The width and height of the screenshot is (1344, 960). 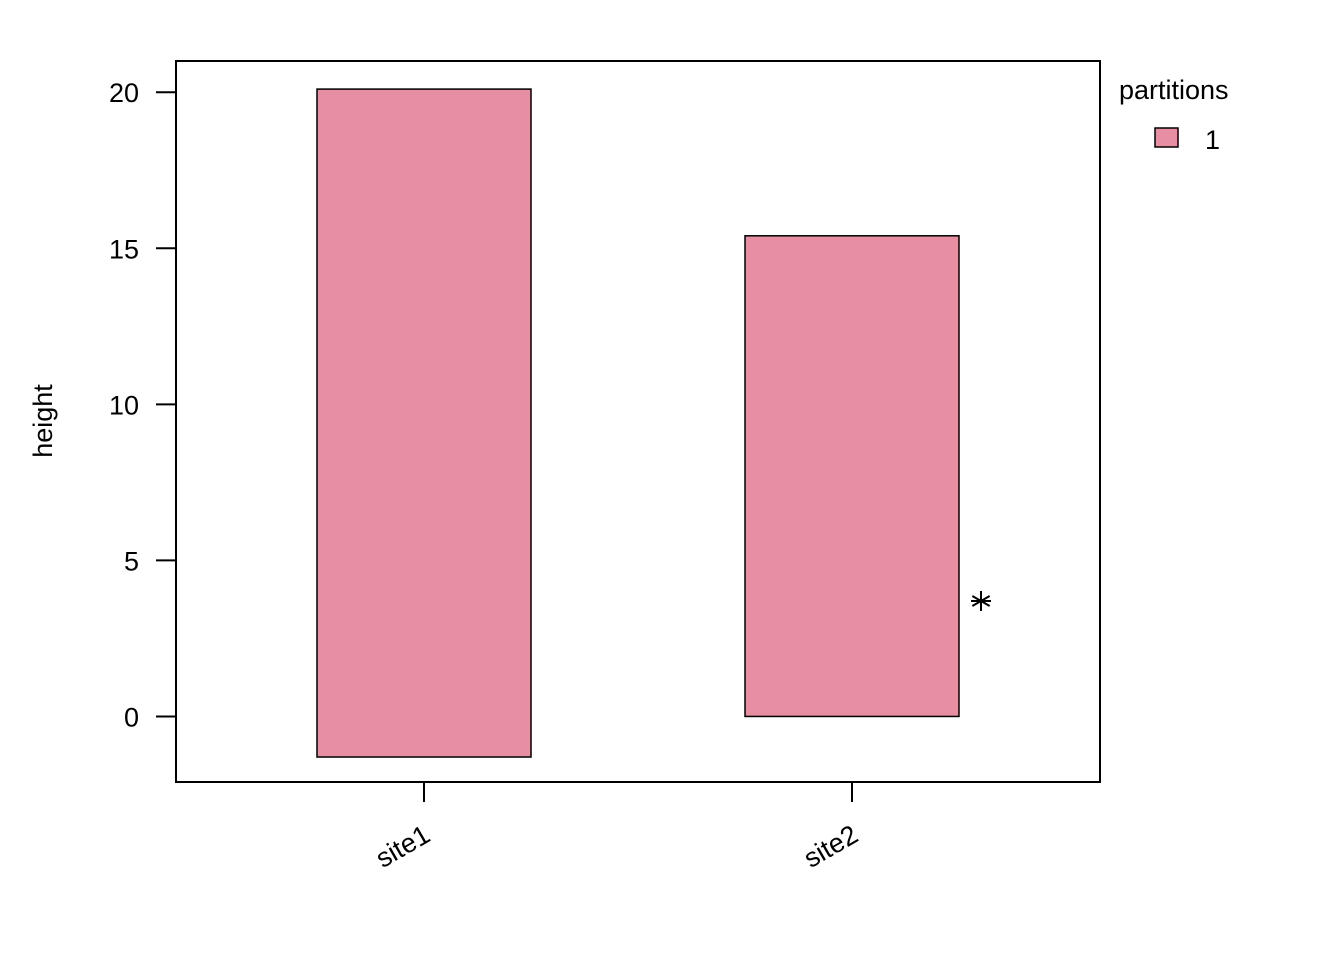 What do you see at coordinates (131, 717) in the screenshot?
I see `y-tick-label-0: 0` at bounding box center [131, 717].